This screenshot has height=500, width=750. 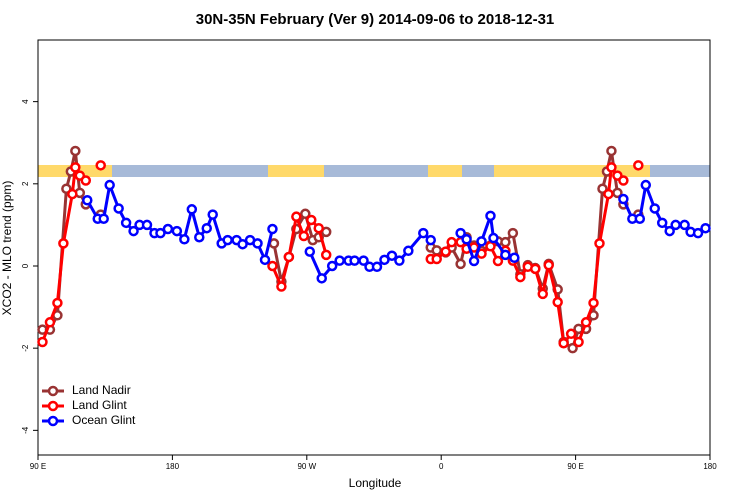 I want to click on y-axis-label: XCO2 - MLO trend (ppm), so click(x=7, y=248).